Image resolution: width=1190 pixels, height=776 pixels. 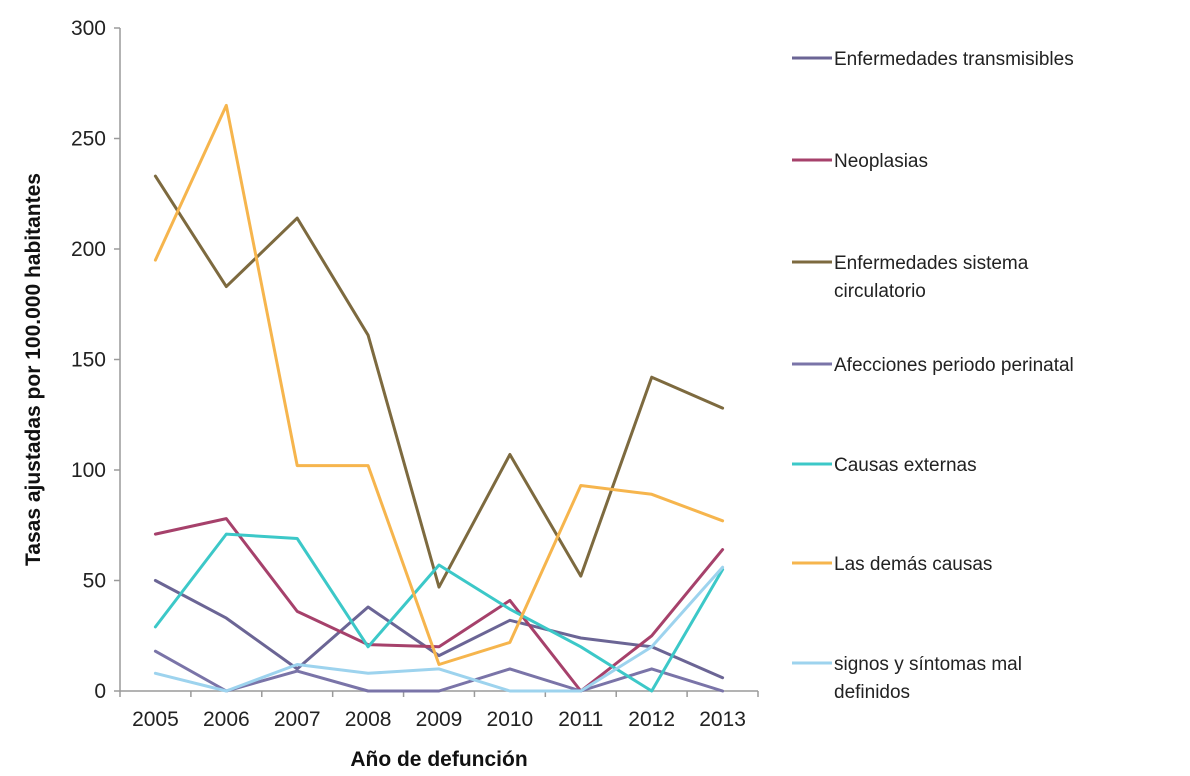 I want to click on y-tick-label: 0, so click(x=100, y=691).